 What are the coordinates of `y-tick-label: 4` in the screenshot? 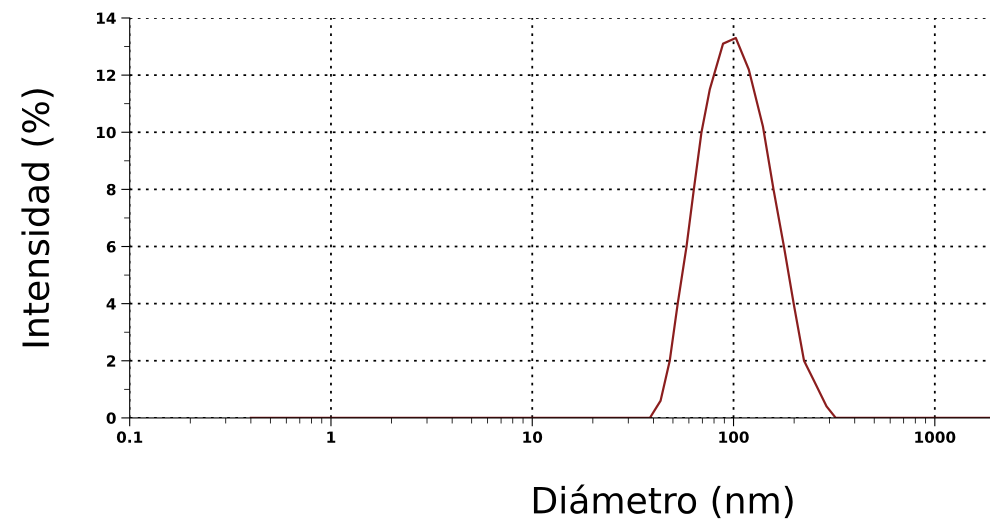 It's located at (111, 304).